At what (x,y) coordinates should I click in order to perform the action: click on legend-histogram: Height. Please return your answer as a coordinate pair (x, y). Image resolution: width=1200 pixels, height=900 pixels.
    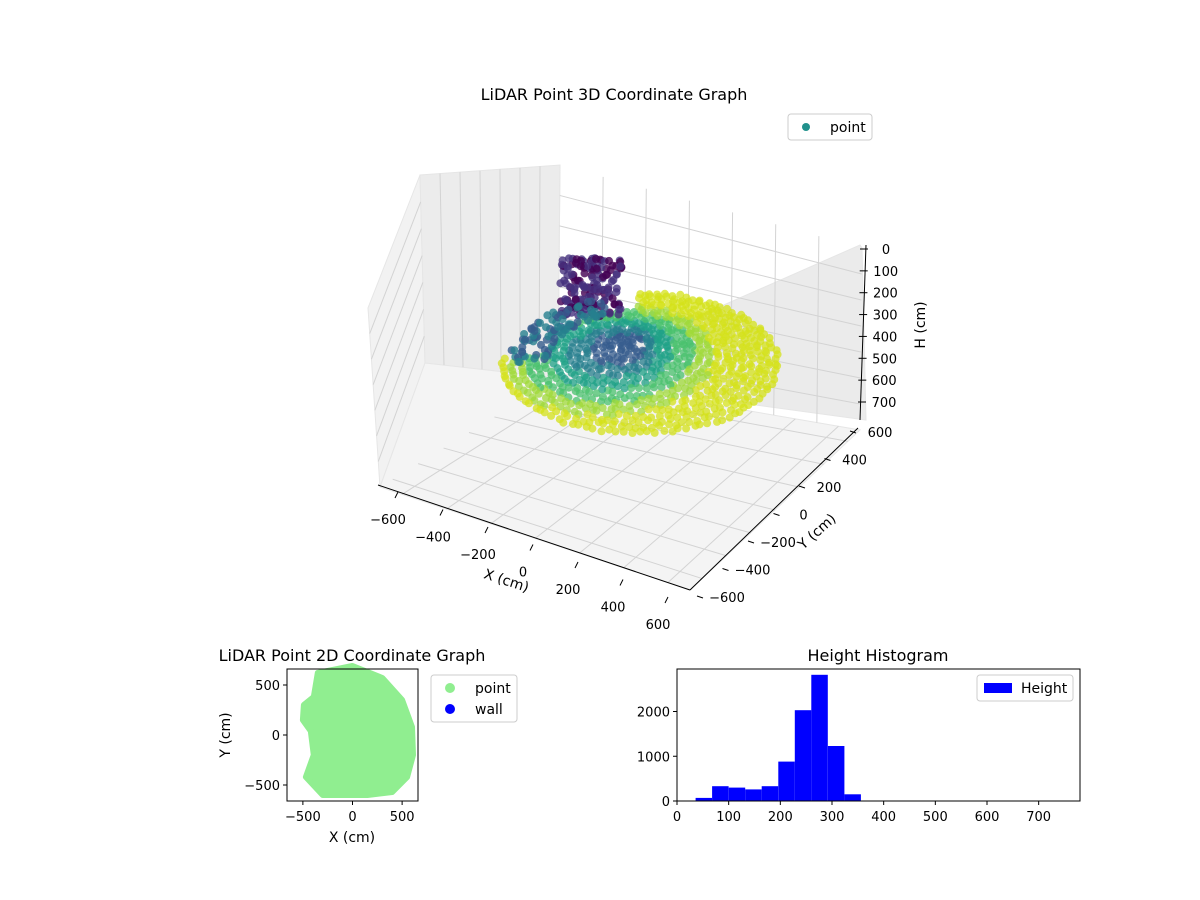
    Looking at the image, I should click on (1025, 688).